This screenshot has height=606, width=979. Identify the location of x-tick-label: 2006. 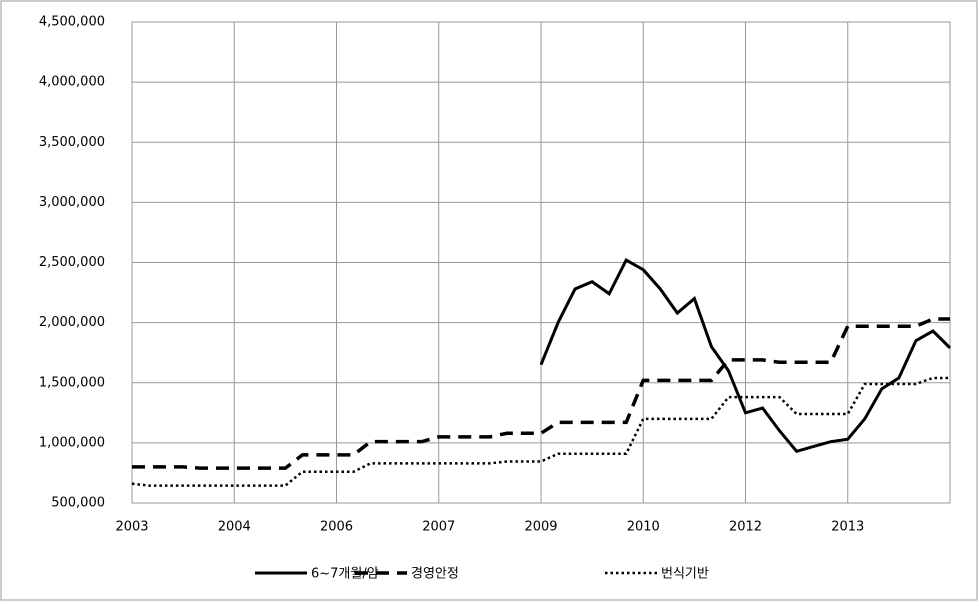
(336, 527).